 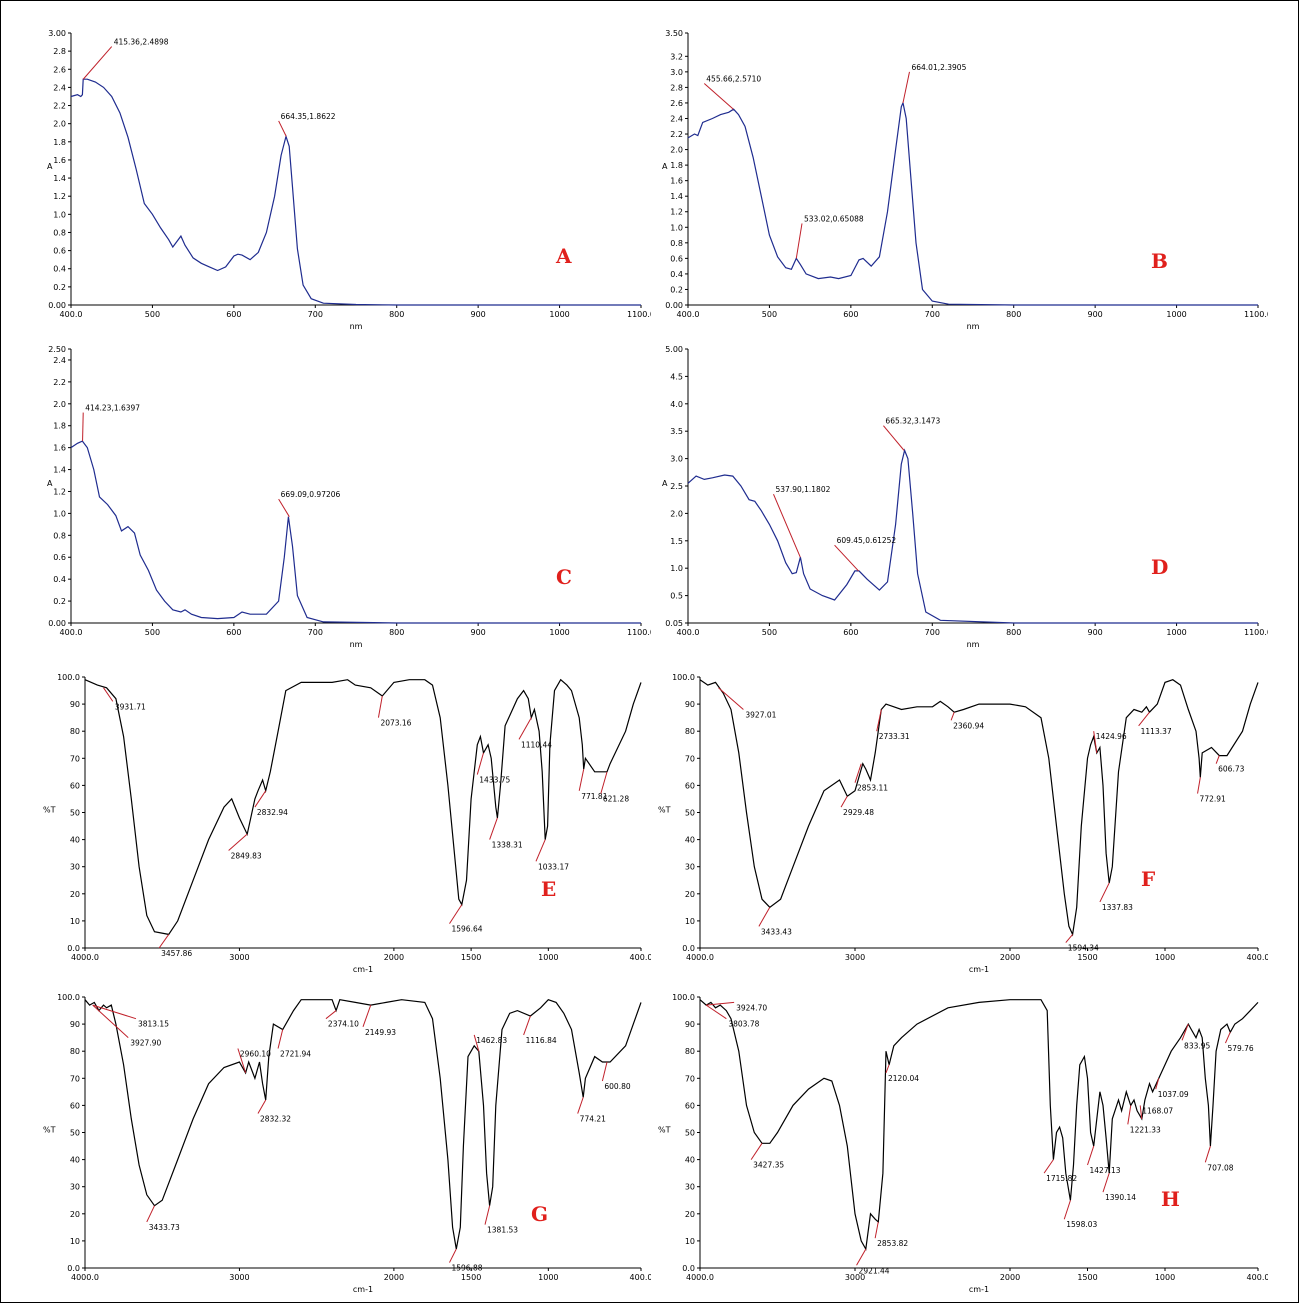 I want to click on x-tick-label: 3000, so click(x=855, y=957).